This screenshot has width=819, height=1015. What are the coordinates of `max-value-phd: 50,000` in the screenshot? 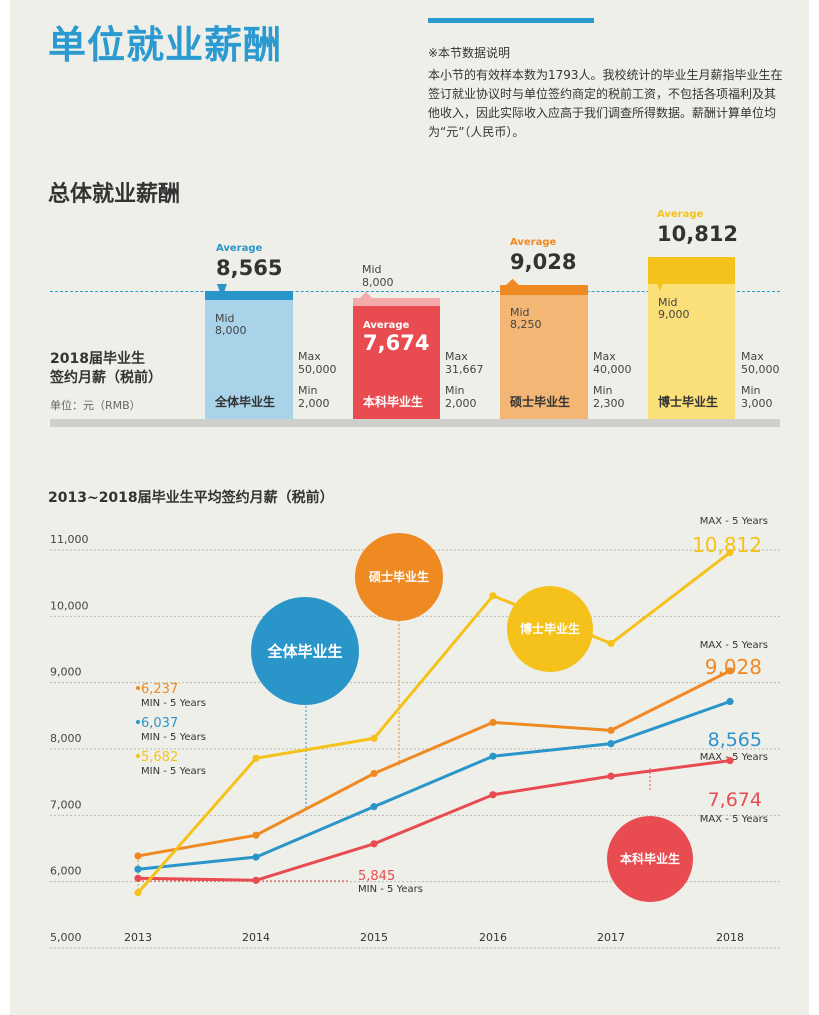 It's located at (760, 369).